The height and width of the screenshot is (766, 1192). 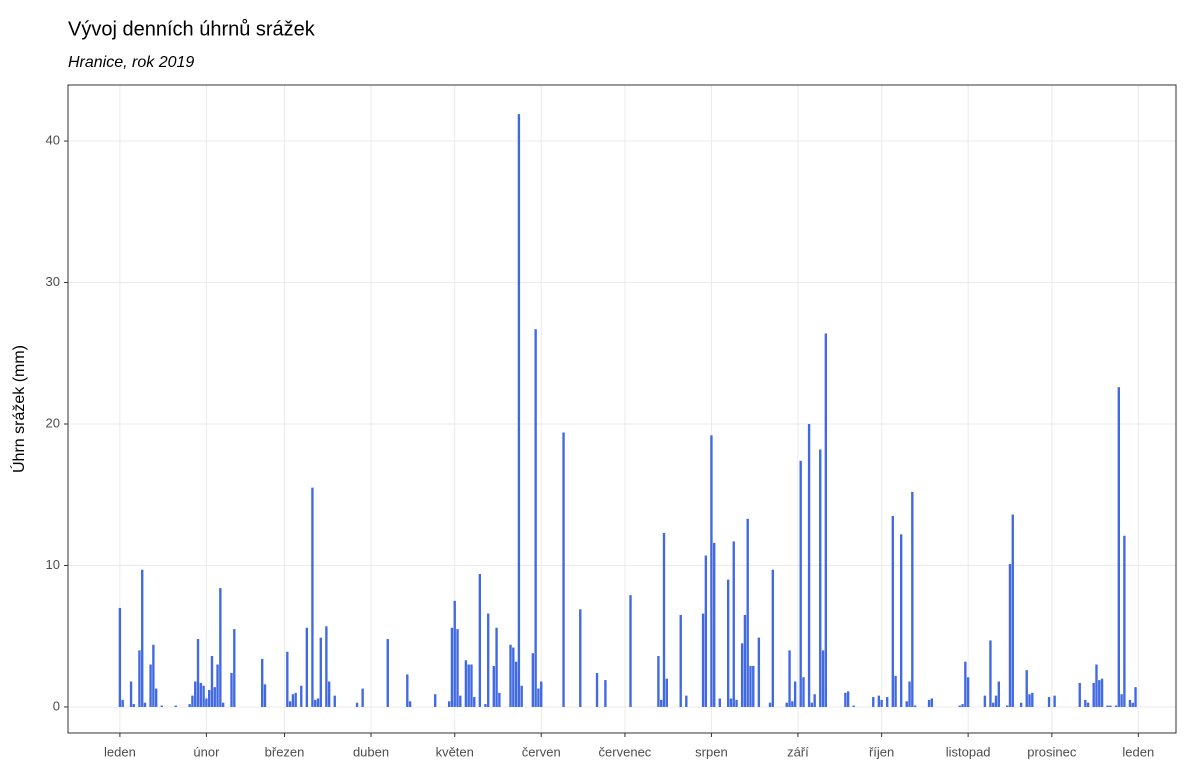 What do you see at coordinates (541, 751) in the screenshot?
I see `x-tick-label: červen` at bounding box center [541, 751].